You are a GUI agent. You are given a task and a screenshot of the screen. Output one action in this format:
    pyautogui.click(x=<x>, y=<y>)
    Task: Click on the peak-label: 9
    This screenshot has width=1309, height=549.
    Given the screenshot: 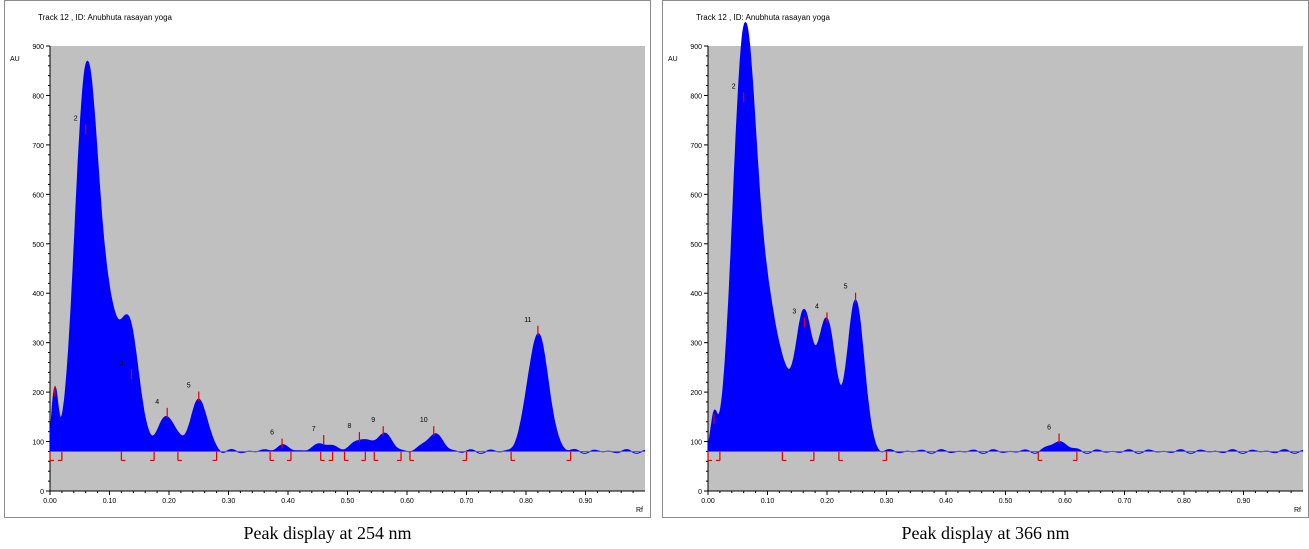 What is the action you would take?
    pyautogui.click(x=373, y=420)
    